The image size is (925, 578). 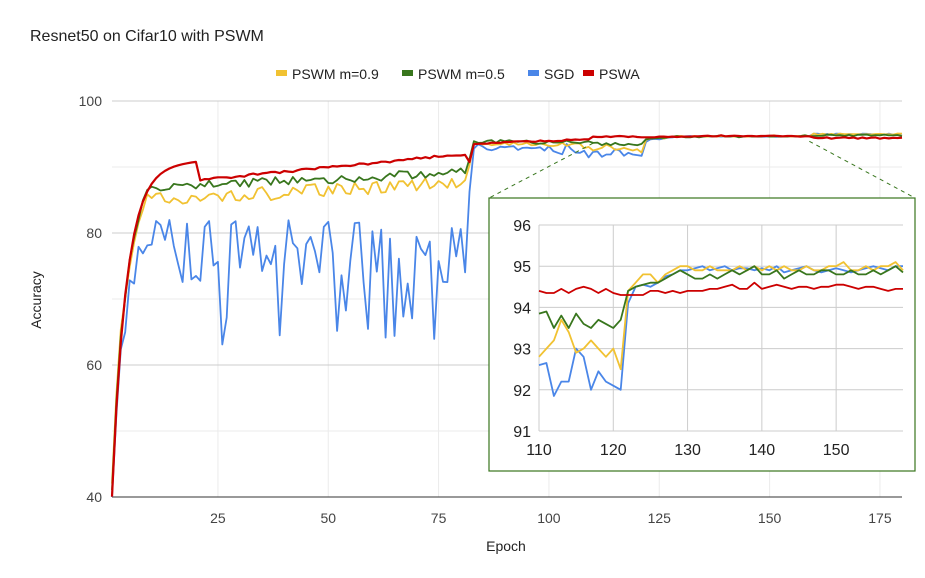 I want to click on inset-y-tick-label: 94, so click(x=522, y=308).